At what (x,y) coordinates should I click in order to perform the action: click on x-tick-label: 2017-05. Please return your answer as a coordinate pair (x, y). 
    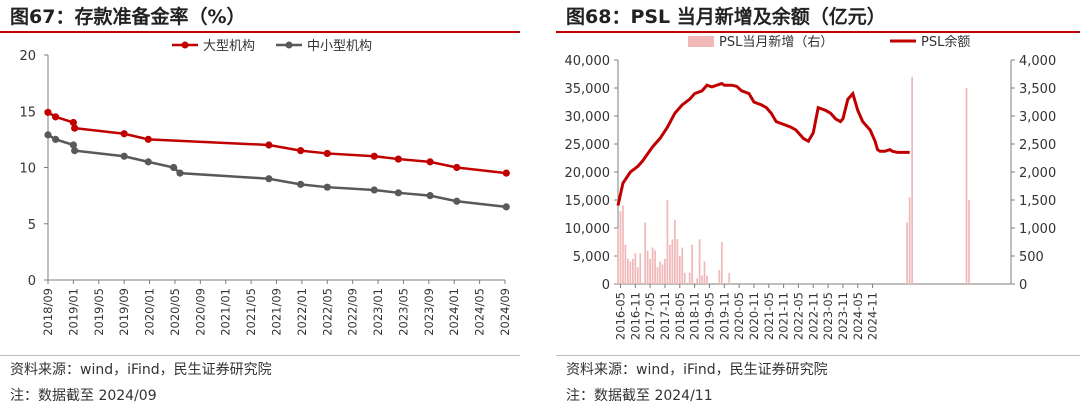
    Looking at the image, I should click on (650, 316).